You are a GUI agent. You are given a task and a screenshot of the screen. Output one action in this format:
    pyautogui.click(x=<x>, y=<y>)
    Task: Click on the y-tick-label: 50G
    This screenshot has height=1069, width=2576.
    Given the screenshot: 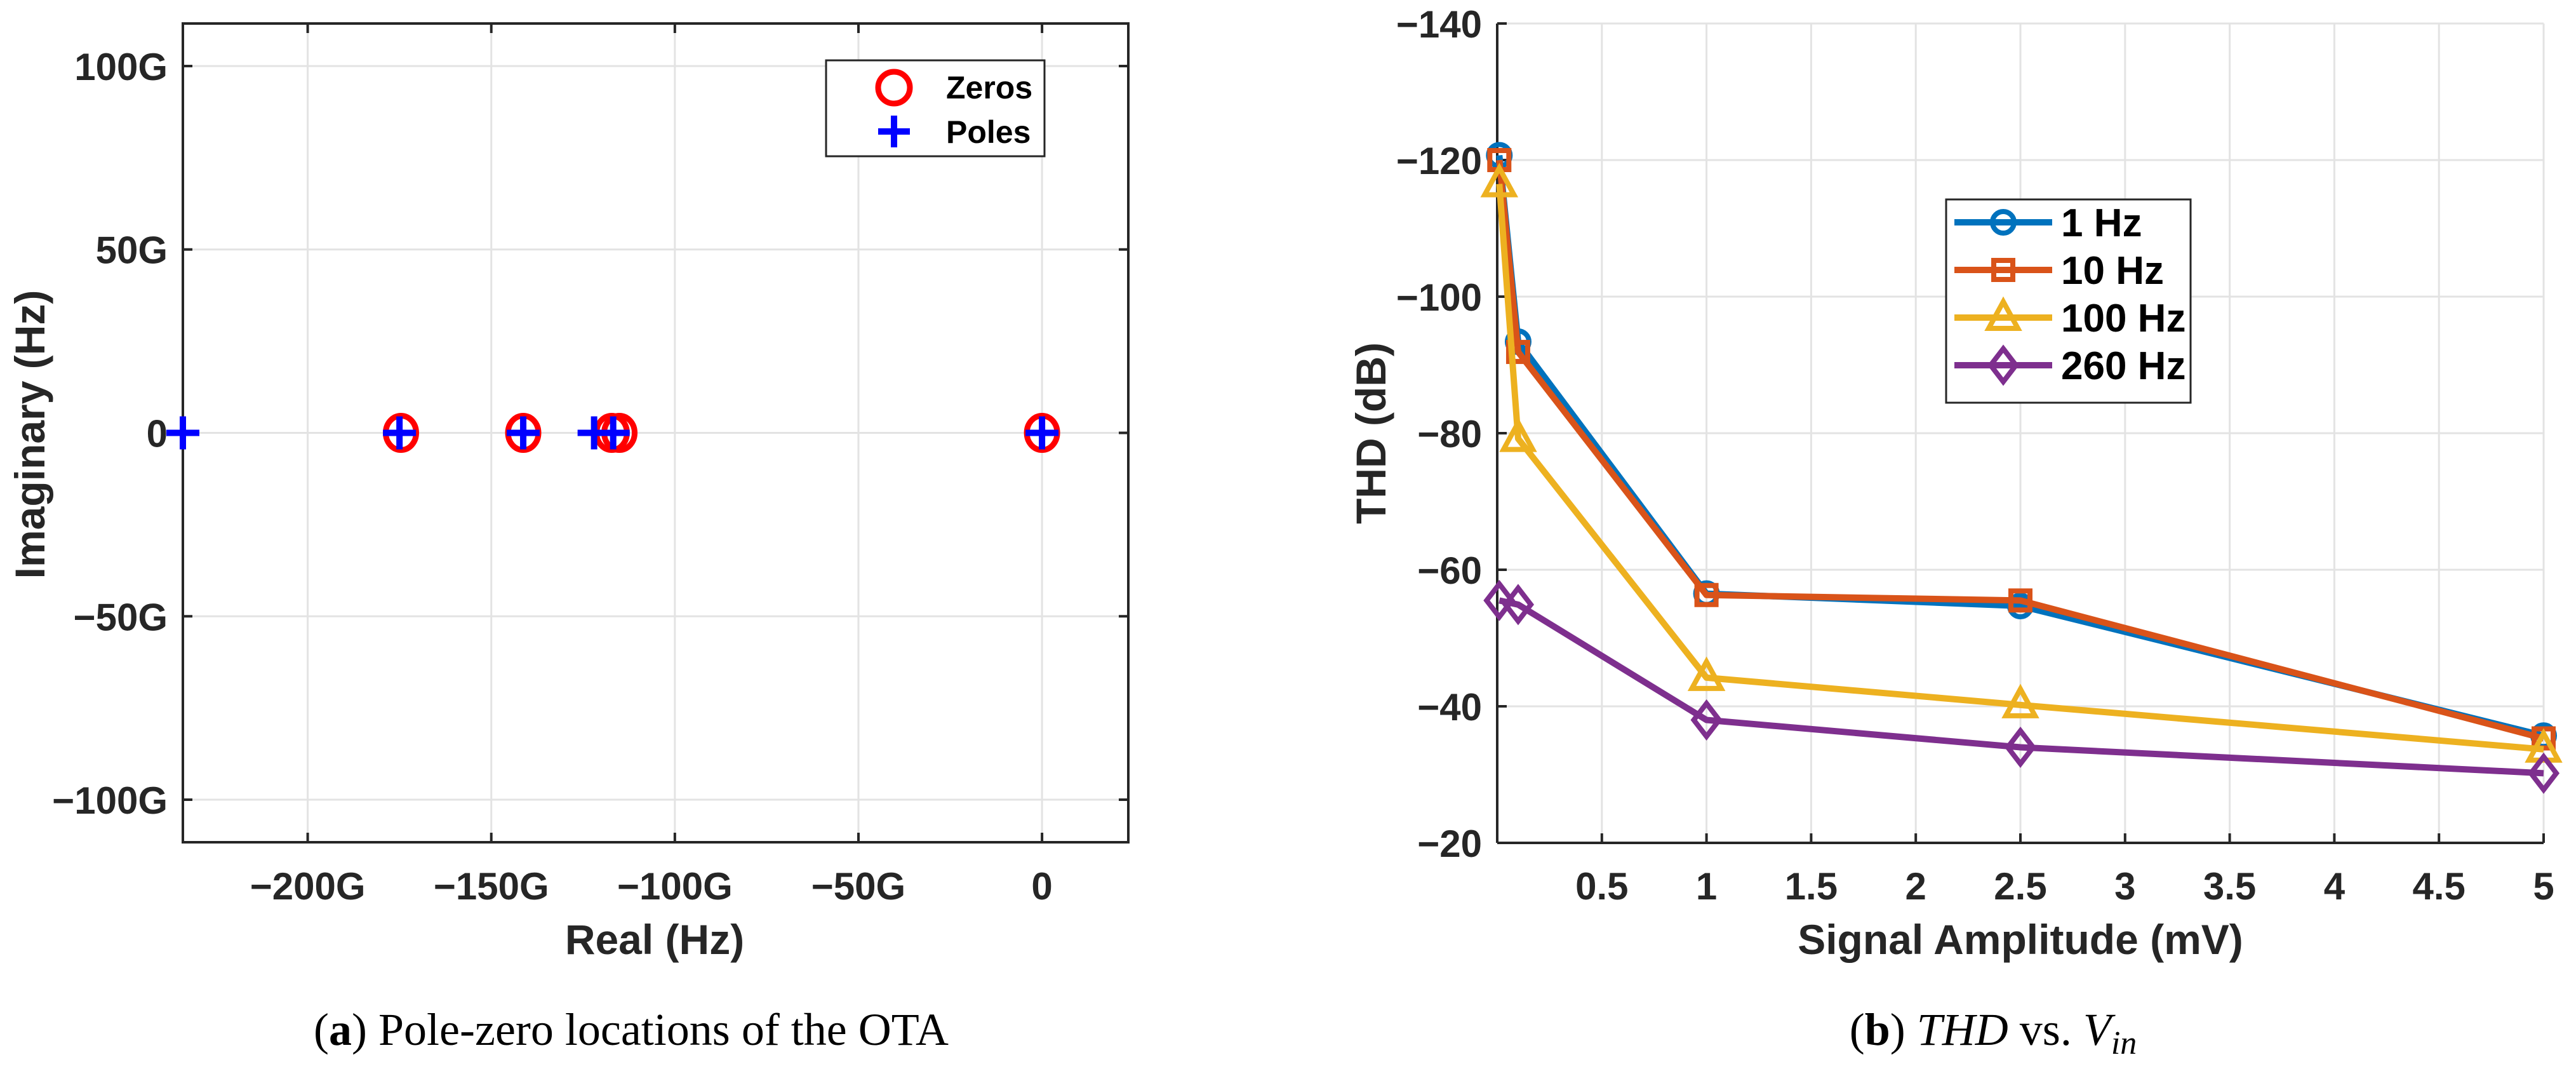 What is the action you would take?
    pyautogui.click(x=132, y=251)
    